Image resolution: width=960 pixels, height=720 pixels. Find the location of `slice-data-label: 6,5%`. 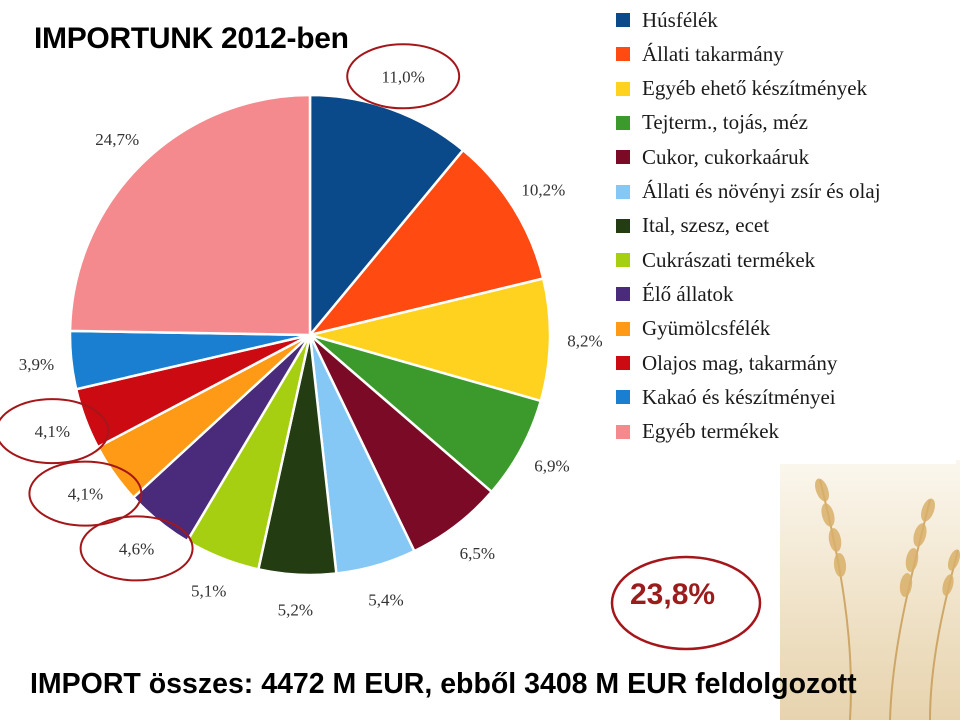

slice-data-label: 6,5% is located at coordinates (477, 553).